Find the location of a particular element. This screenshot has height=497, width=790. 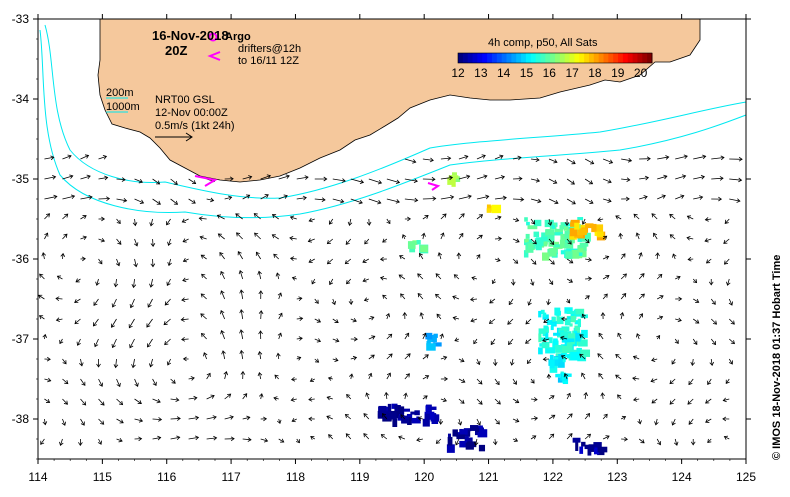

scale-label: 0.5m/s (1kt 24h) is located at coordinates (194, 126).